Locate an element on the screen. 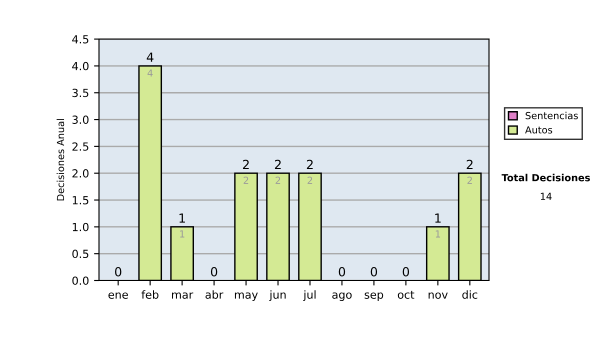  text: 14 is located at coordinates (546, 196).